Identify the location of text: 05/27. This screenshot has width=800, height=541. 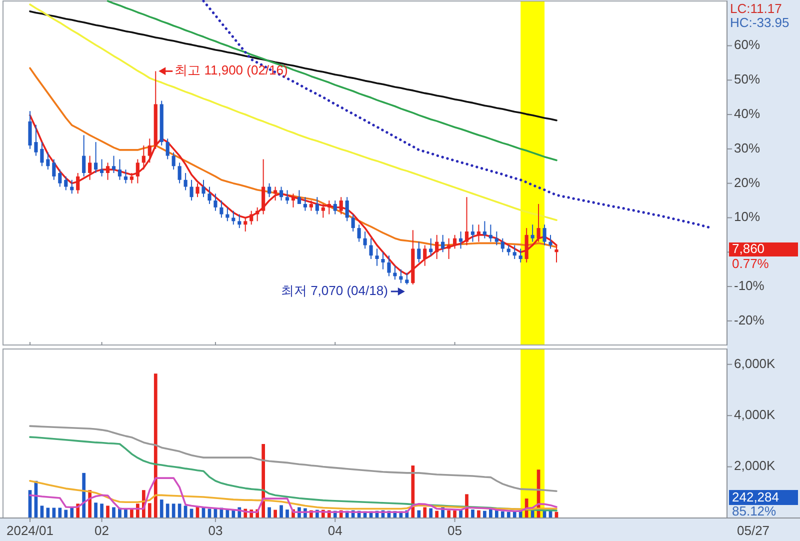
(753, 530).